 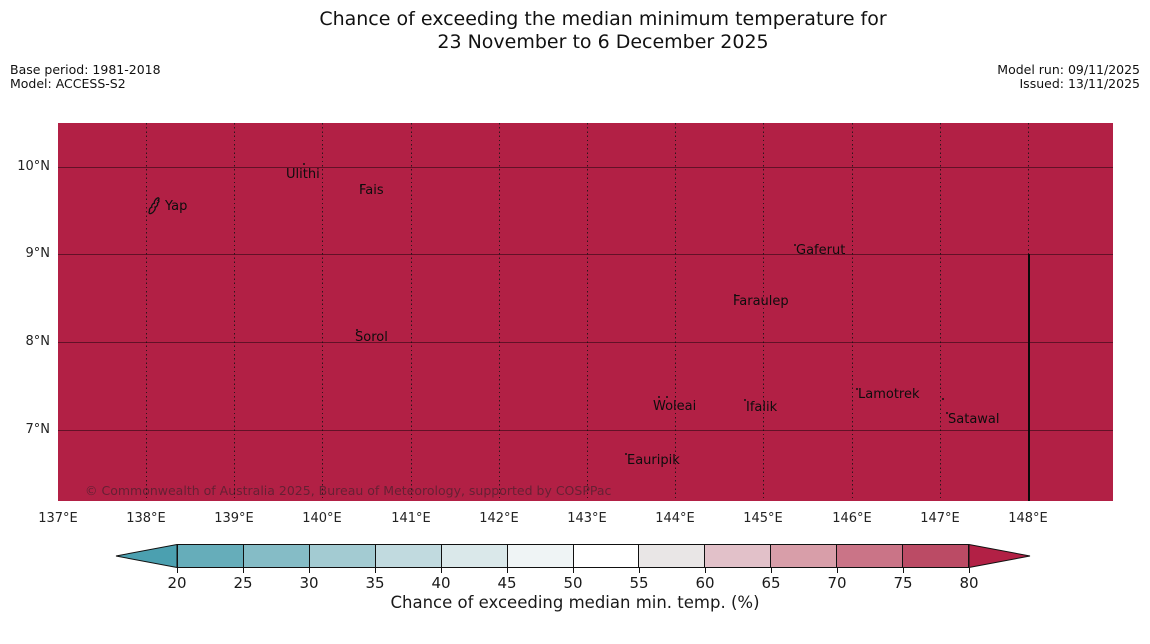 What do you see at coordinates (821, 250) in the screenshot?
I see `island-label-gaferut: Gaferut` at bounding box center [821, 250].